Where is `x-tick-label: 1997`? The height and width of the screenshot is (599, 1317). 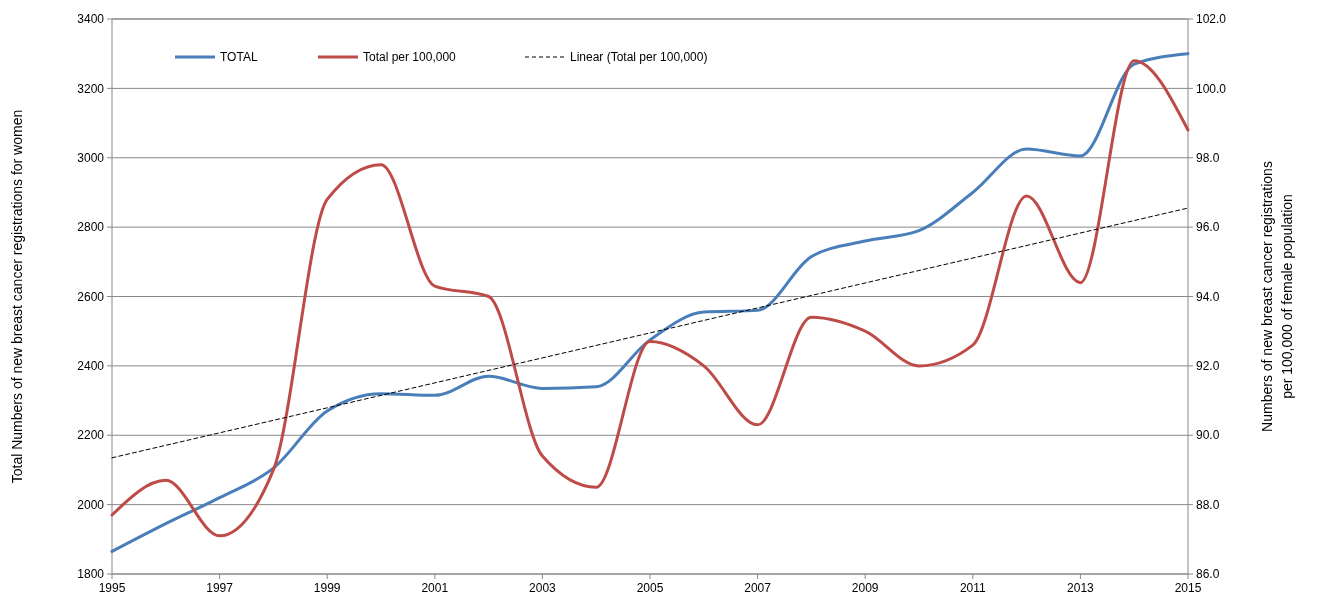
x-tick-label: 1997 is located at coordinates (220, 588).